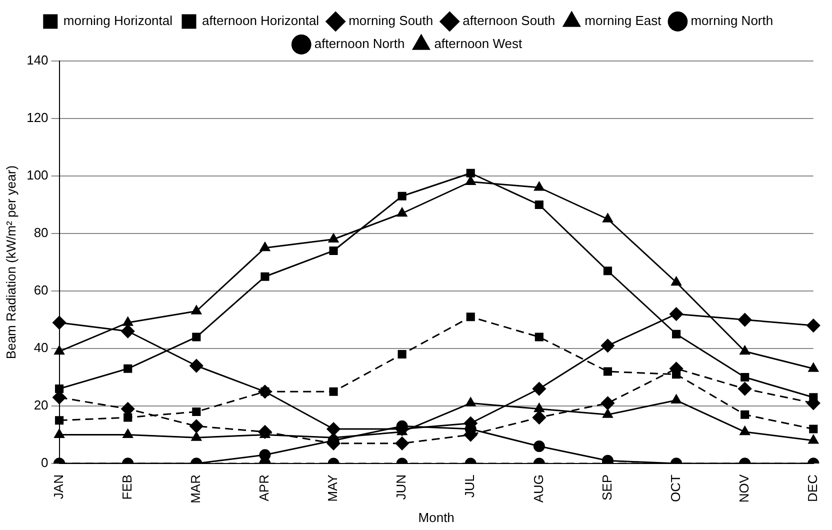 The image size is (832, 530). I want to click on x-axis-title: Month, so click(436, 517).